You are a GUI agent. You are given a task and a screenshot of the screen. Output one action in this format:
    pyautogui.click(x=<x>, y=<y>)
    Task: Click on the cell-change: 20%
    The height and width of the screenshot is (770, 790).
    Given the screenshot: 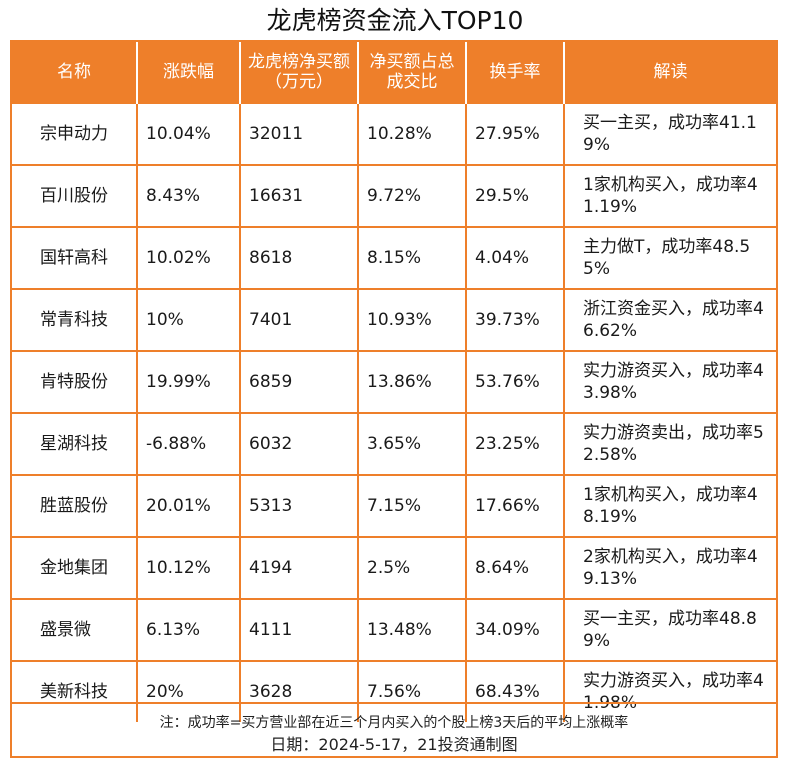 What is the action you would take?
    pyautogui.click(x=188, y=691)
    